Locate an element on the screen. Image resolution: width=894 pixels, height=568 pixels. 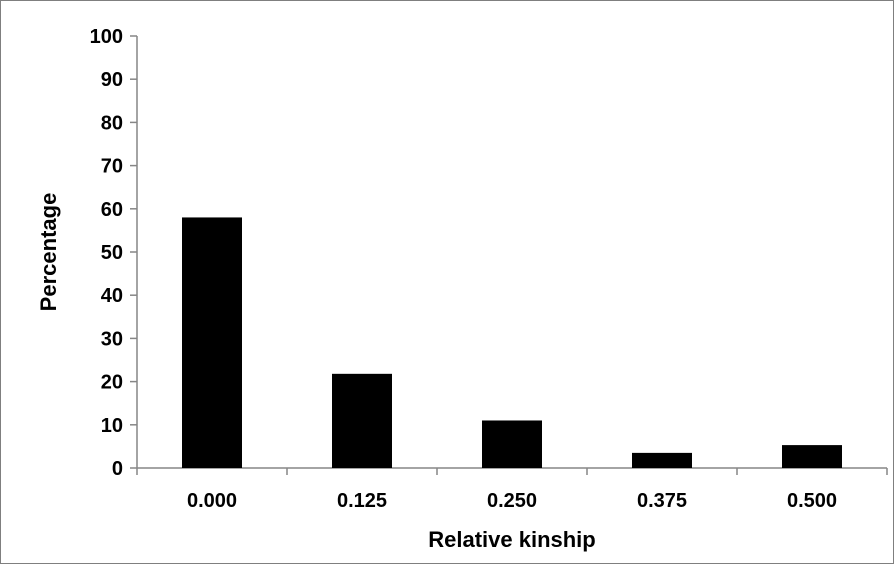
y-tick-label: 90 is located at coordinates (112, 80).